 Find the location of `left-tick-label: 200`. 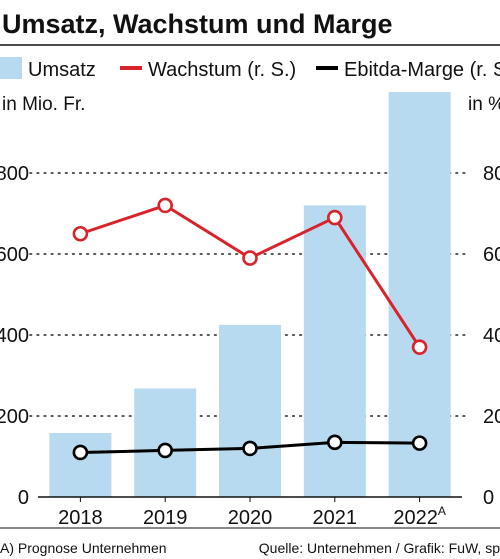

left-tick-label: 200 is located at coordinates (14, 417).